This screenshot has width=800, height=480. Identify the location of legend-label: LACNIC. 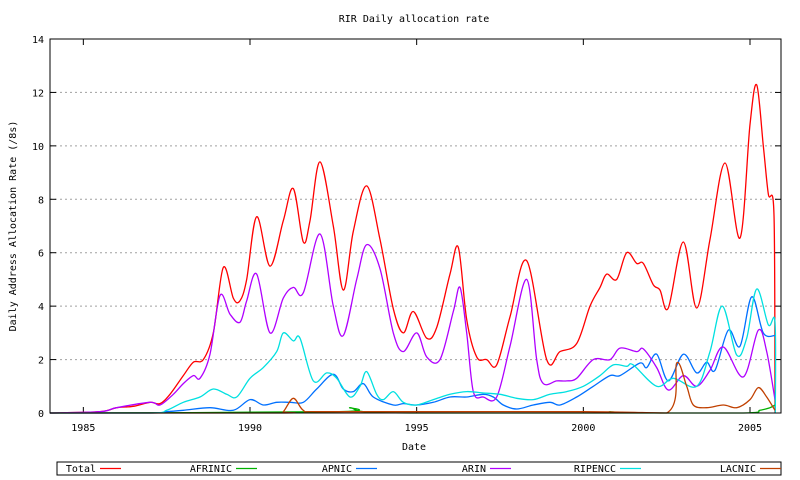
(738, 469).